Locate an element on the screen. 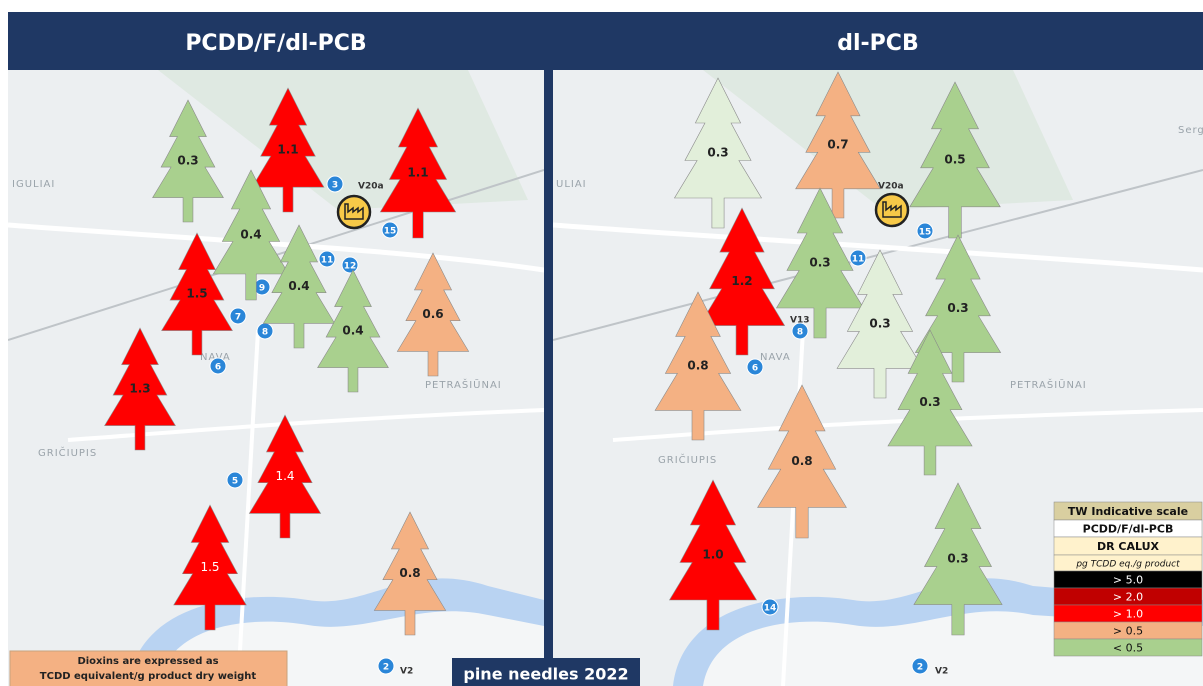  legend-label: pg TCDD eq./g product is located at coordinates (1127, 565).